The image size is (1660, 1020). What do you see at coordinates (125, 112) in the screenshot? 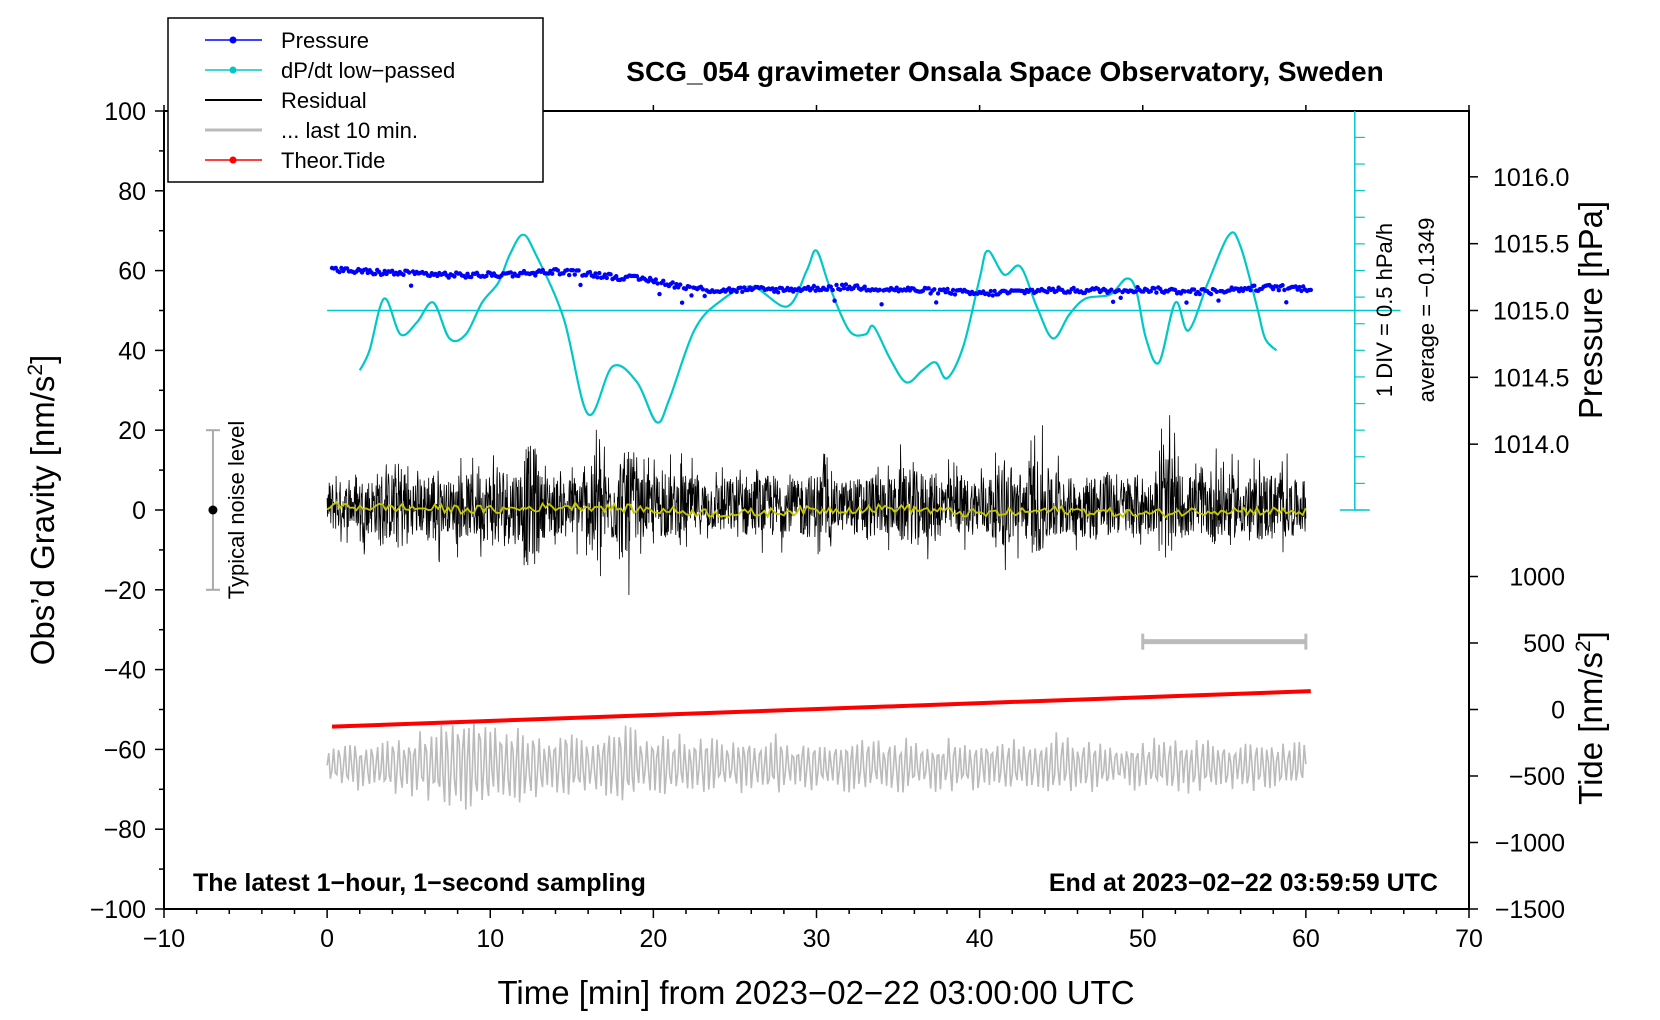
I see `y-tick-label-0: 100` at bounding box center [125, 112].